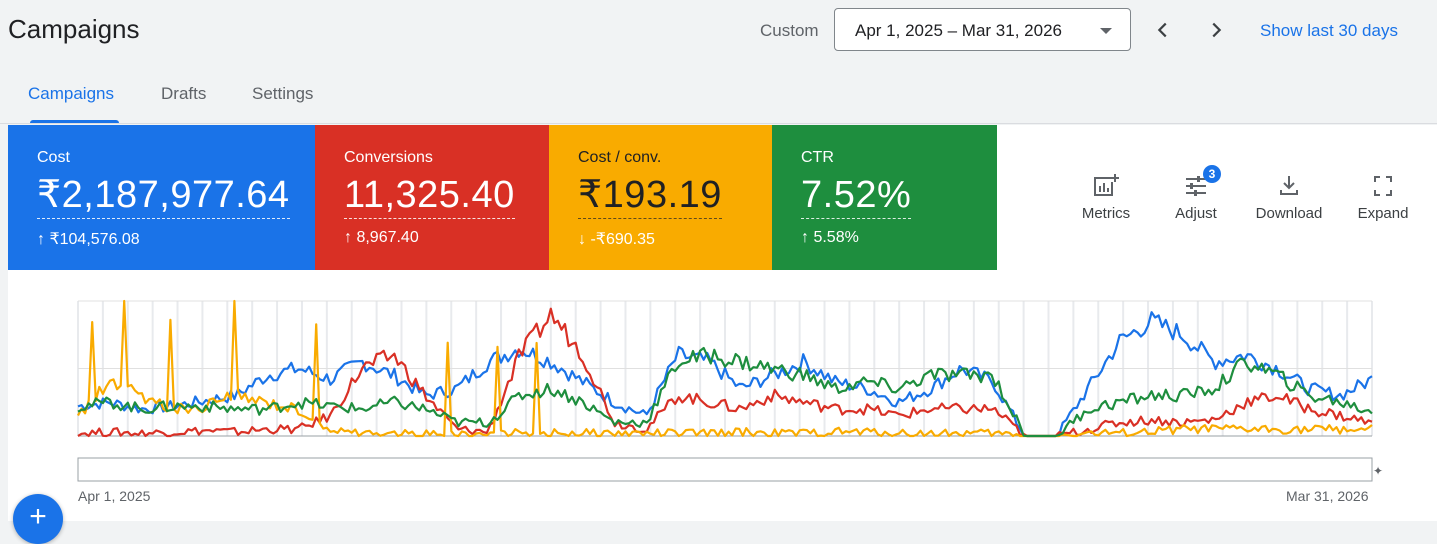  I want to click on create-fab-button: +, so click(38, 519).